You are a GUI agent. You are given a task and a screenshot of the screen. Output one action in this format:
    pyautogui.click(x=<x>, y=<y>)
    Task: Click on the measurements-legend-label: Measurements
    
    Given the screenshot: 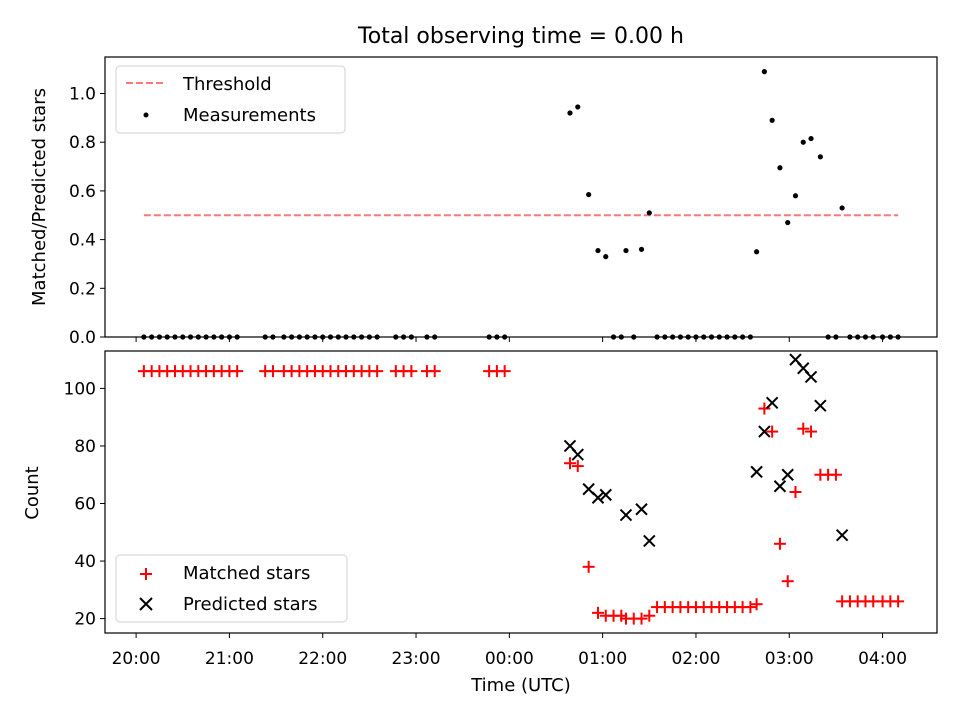 What is the action you would take?
    pyautogui.click(x=249, y=115)
    